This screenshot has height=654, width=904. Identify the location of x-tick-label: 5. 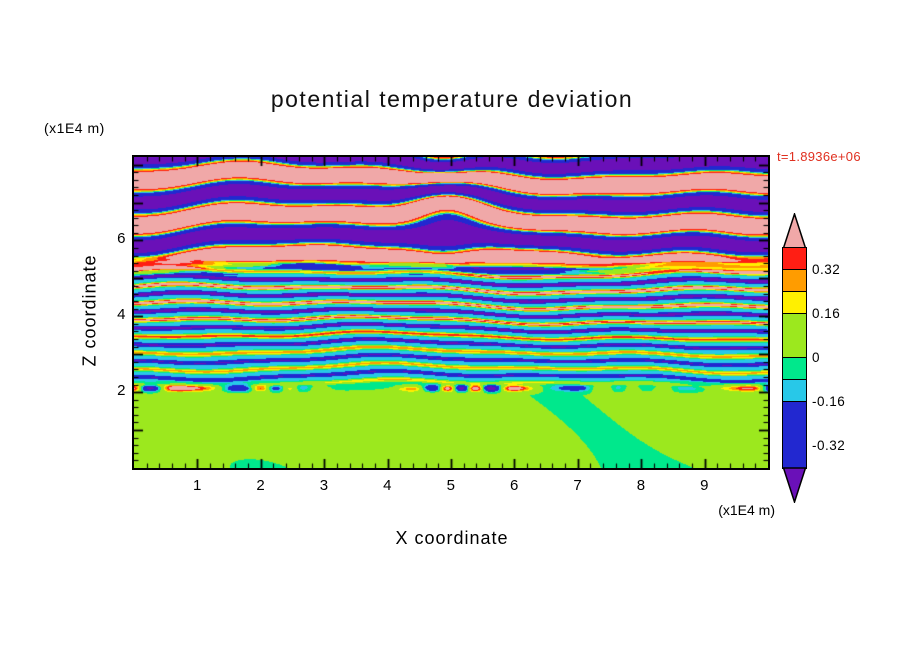
(451, 485).